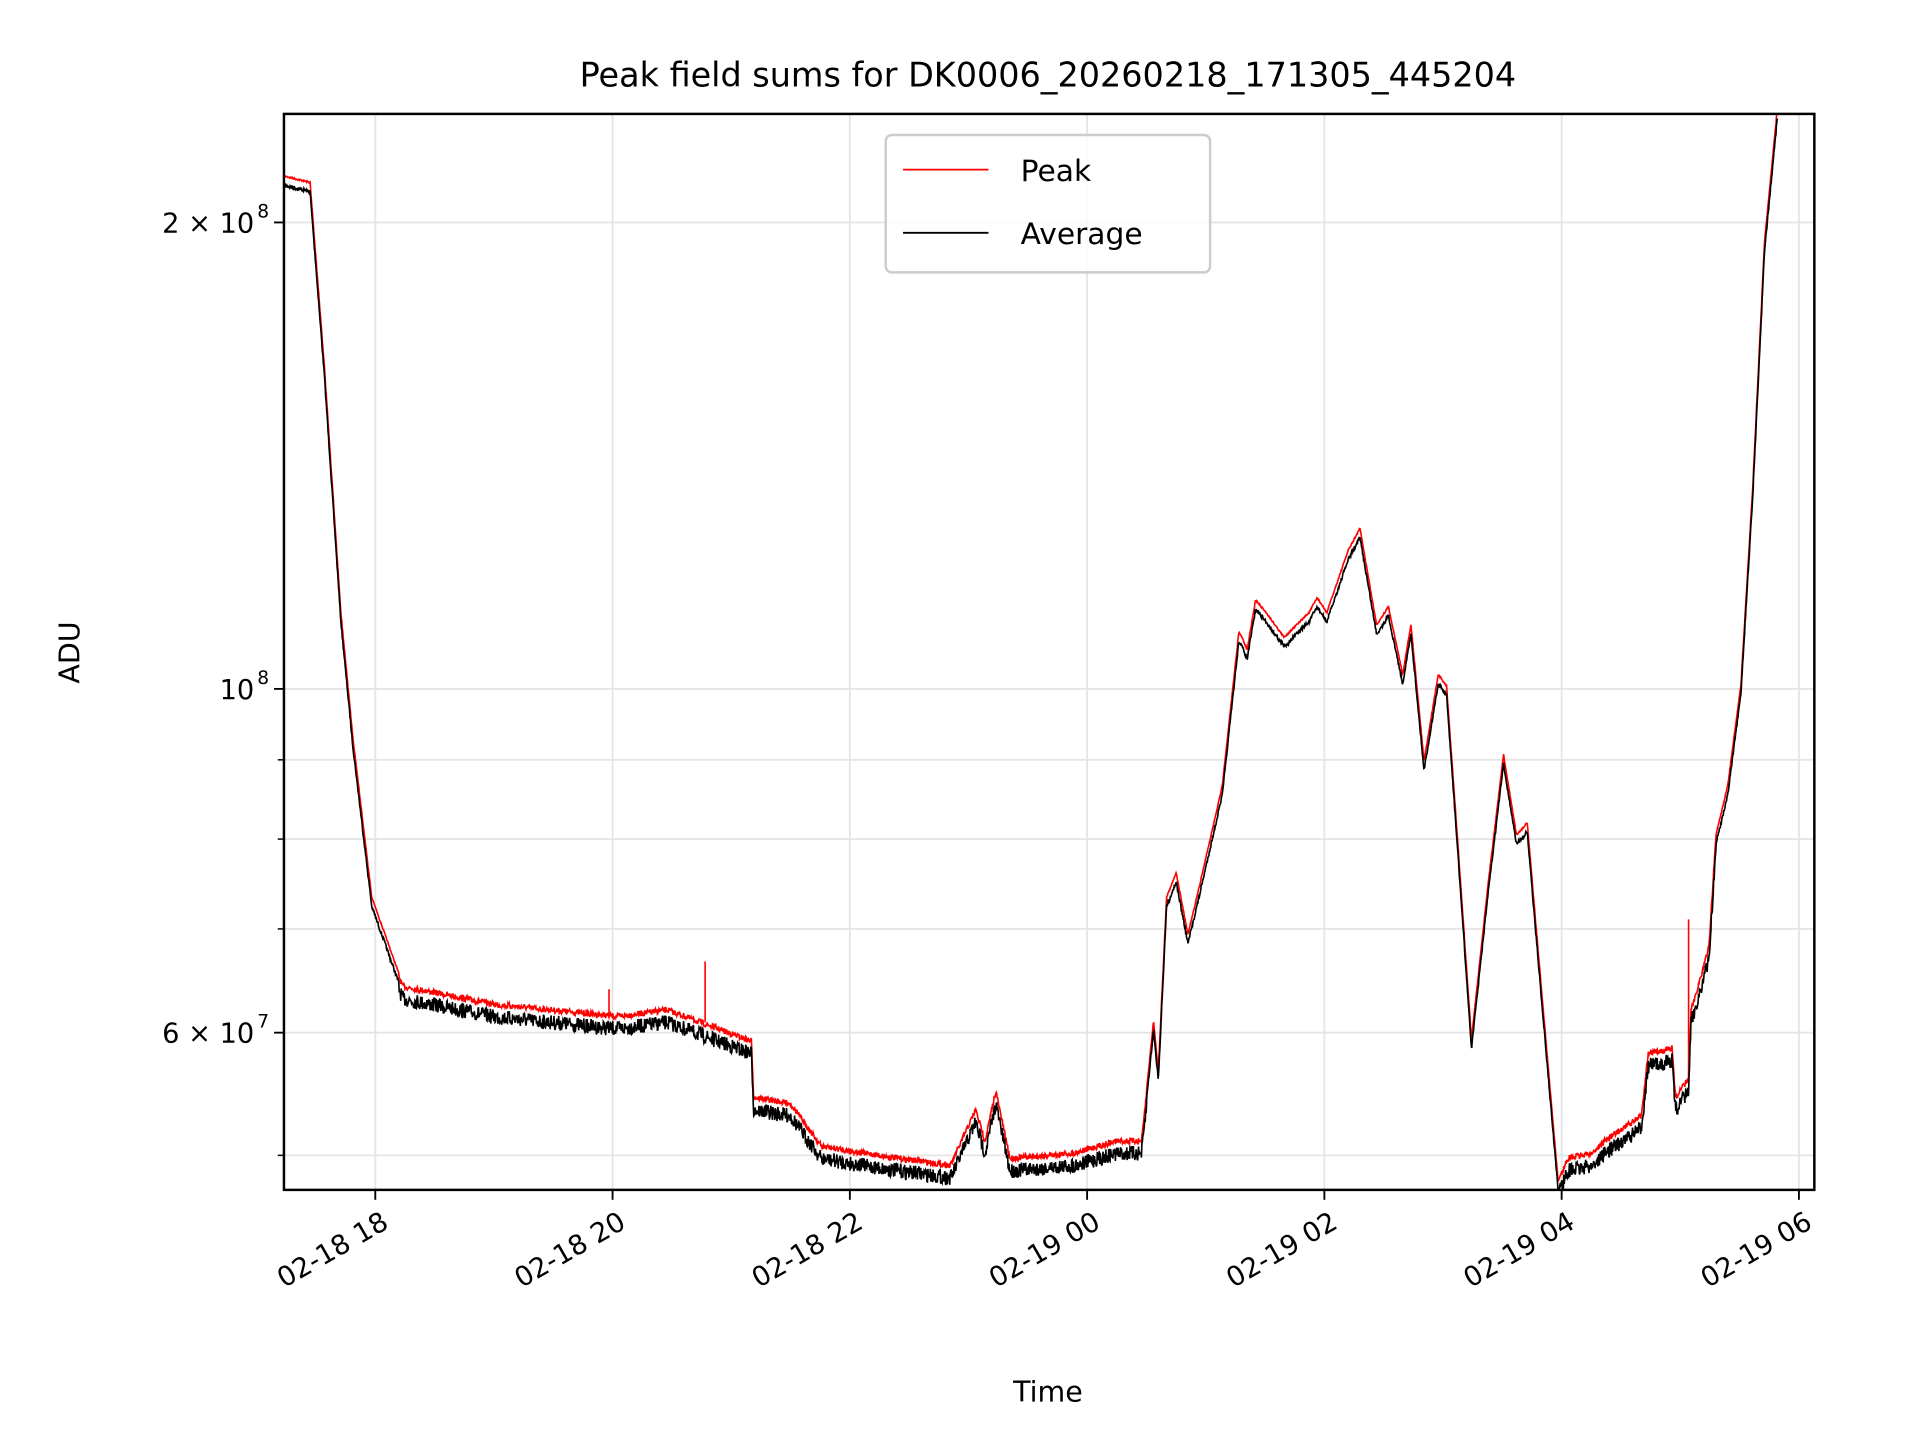  I want to click on legend: Peak Average, so click(1048, 203).